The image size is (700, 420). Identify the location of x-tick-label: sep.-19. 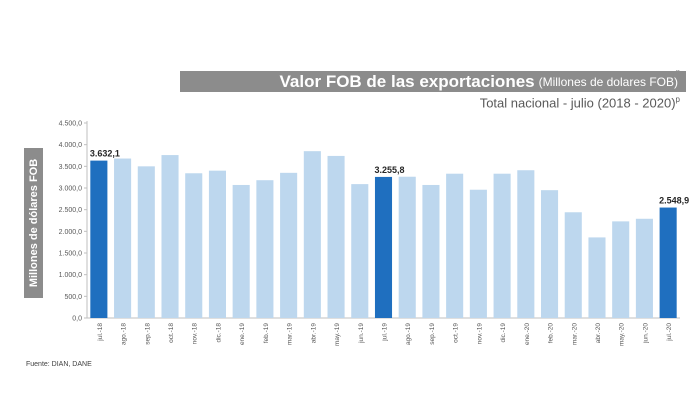
(432, 334).